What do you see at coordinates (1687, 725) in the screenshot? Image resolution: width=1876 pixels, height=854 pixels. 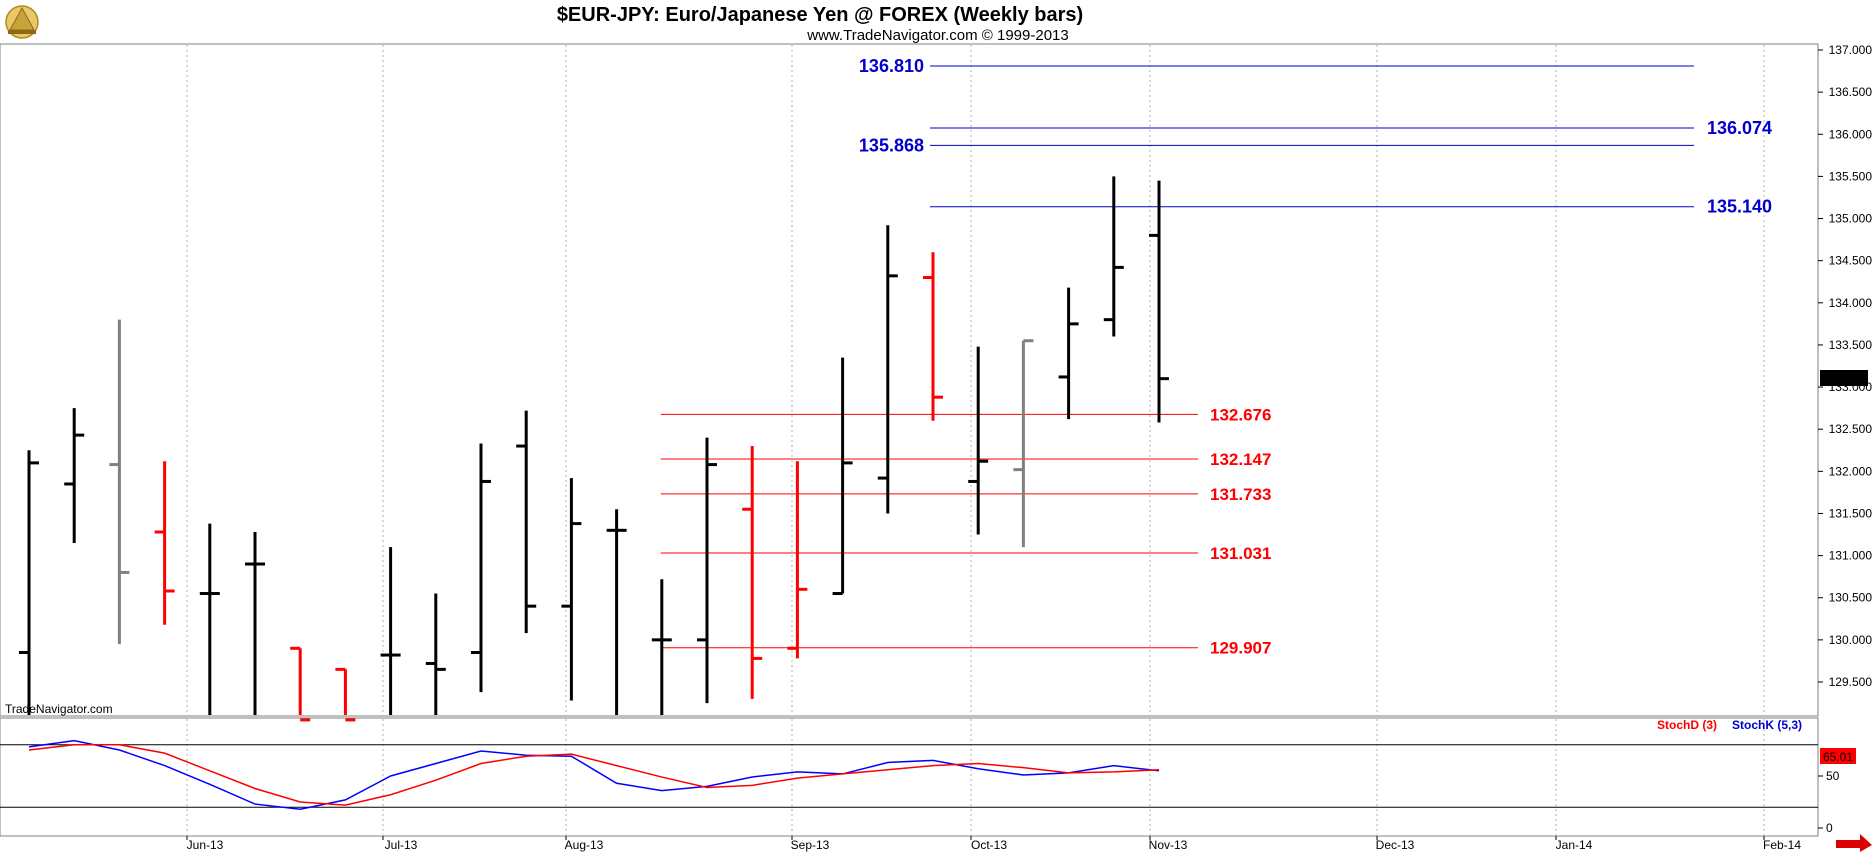 I see `legend-stochd: StochD (3)` at bounding box center [1687, 725].